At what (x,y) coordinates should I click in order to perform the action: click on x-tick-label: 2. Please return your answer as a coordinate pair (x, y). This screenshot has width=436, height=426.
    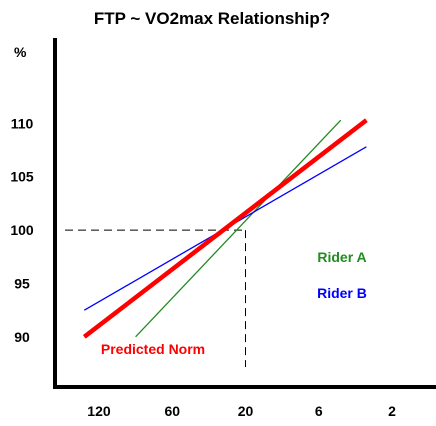
    Looking at the image, I should click on (392, 411).